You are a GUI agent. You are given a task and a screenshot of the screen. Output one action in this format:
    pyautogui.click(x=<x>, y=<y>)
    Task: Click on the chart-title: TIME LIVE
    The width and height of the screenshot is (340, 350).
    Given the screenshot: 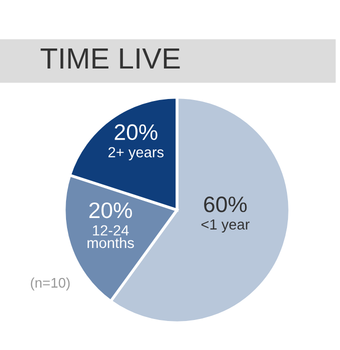 What is the action you would take?
    pyautogui.click(x=110, y=58)
    